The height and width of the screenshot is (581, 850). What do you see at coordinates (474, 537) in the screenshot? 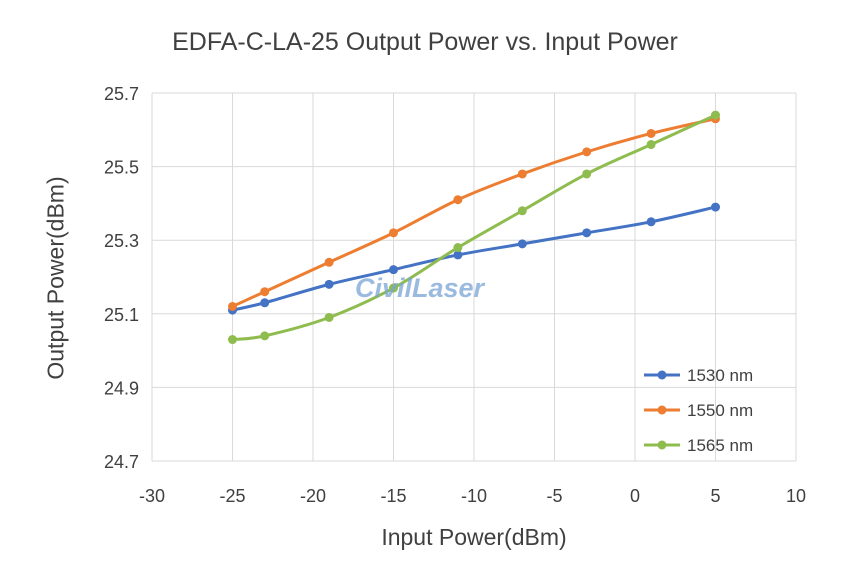
I see `x-axis-label: Input Power(dBm)` at bounding box center [474, 537].